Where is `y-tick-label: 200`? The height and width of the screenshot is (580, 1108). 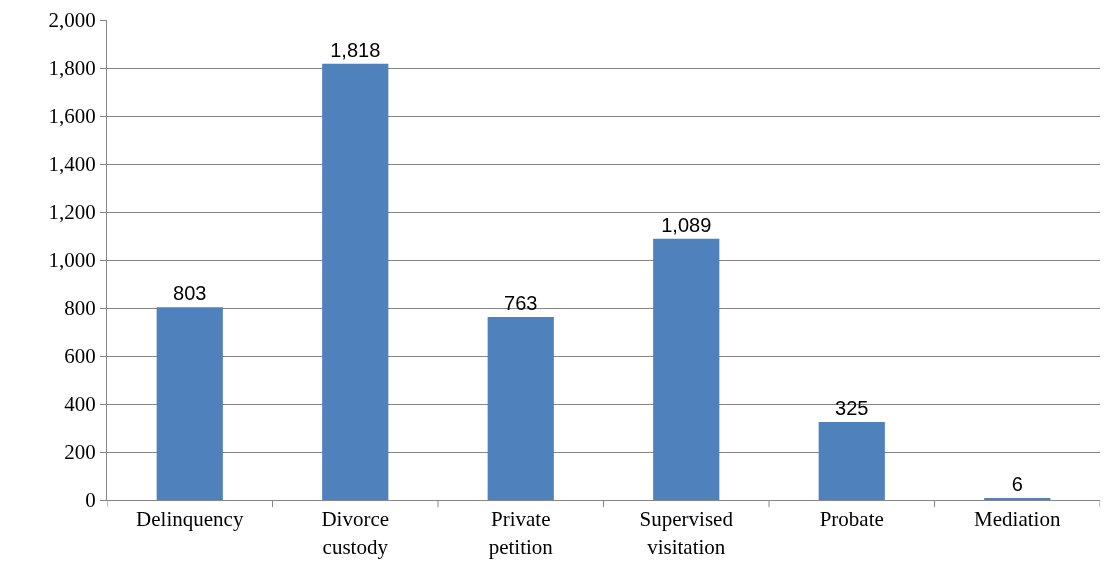
y-tick-label: 200 is located at coordinates (80, 452).